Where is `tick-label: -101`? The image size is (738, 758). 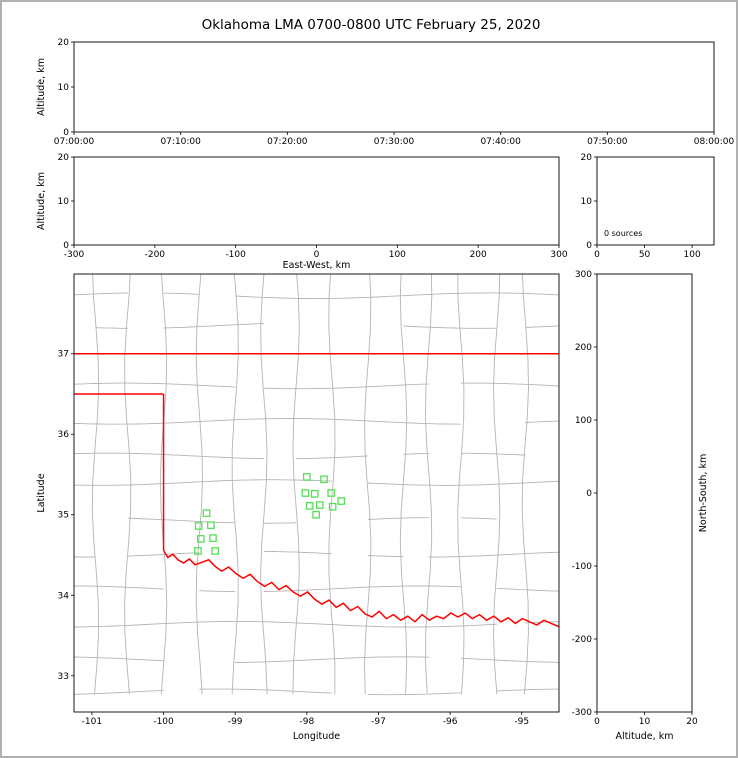 tick-label: -101 is located at coordinates (92, 722).